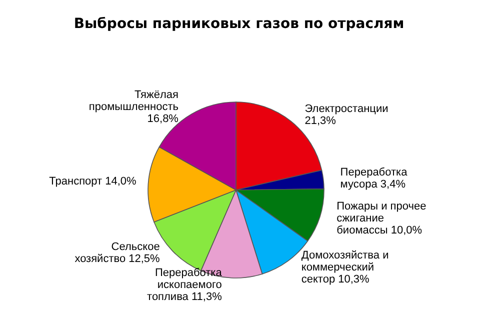 This screenshot has width=478, height=312. I want to click on slice-label: Сельское хозяйство 12,5%, so click(117, 253).